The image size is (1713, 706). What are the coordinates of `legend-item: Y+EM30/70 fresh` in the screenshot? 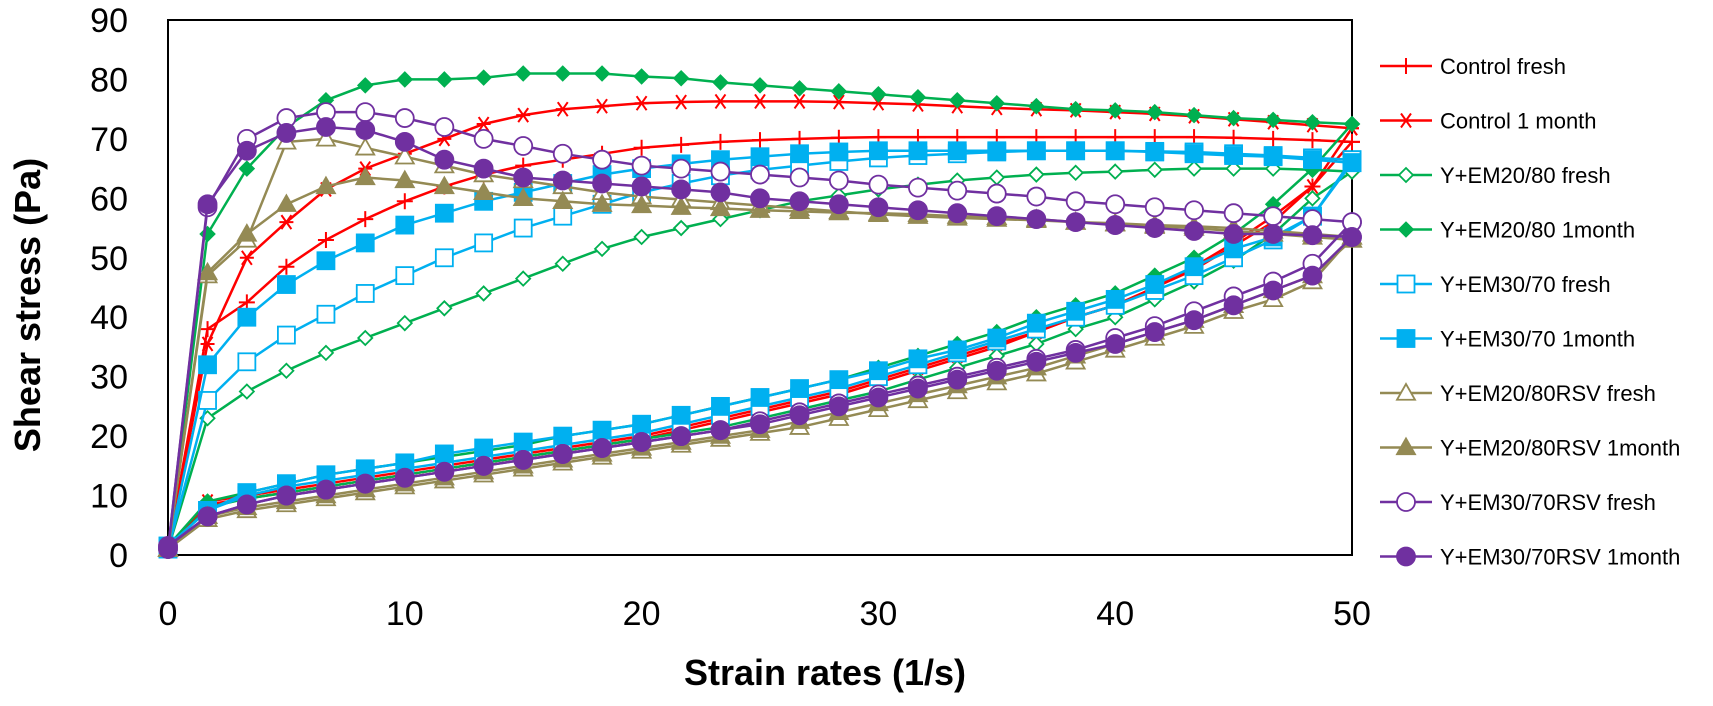 It's located at (1495, 284).